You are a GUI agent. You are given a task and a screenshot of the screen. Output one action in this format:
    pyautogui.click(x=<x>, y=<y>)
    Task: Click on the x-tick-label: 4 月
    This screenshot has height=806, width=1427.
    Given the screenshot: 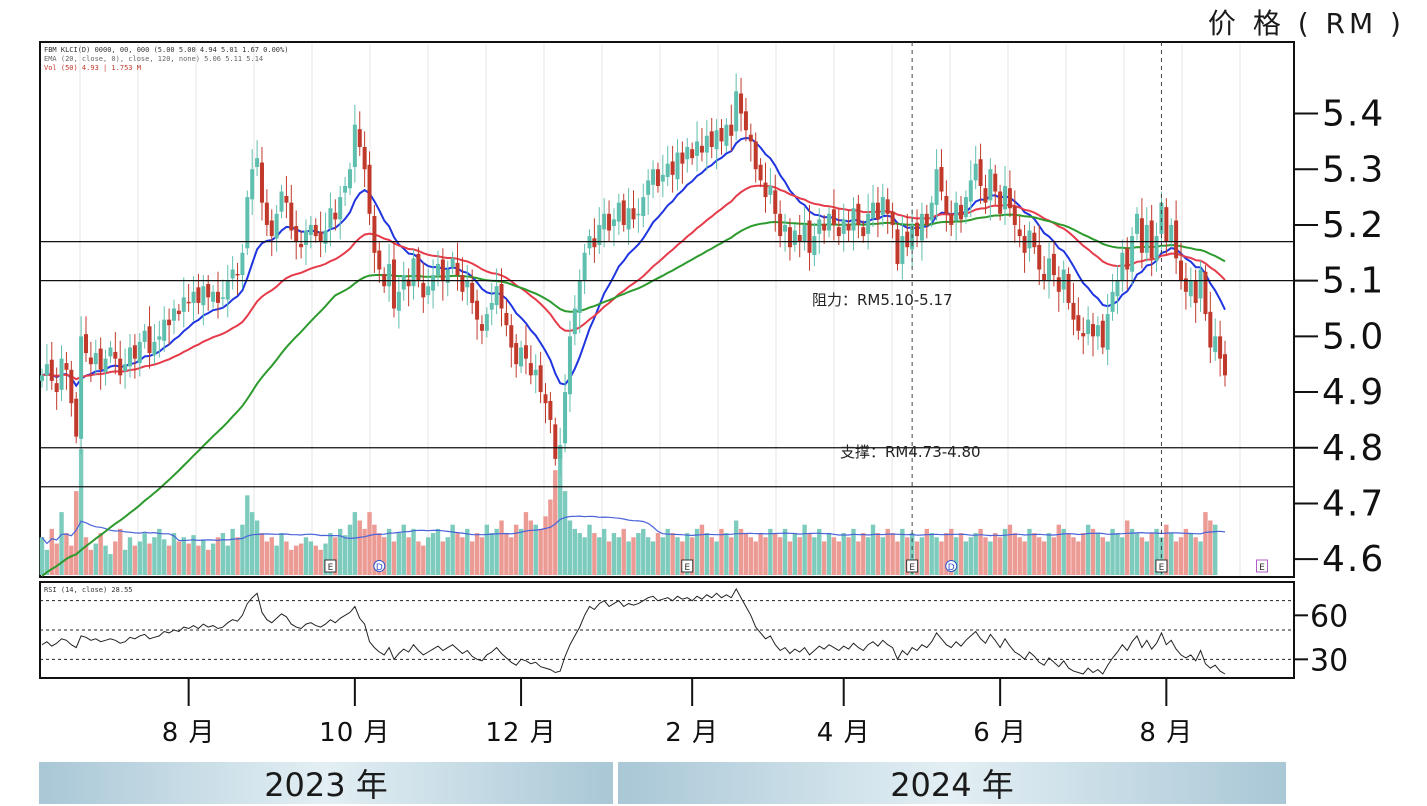 What is the action you would take?
    pyautogui.click(x=844, y=733)
    